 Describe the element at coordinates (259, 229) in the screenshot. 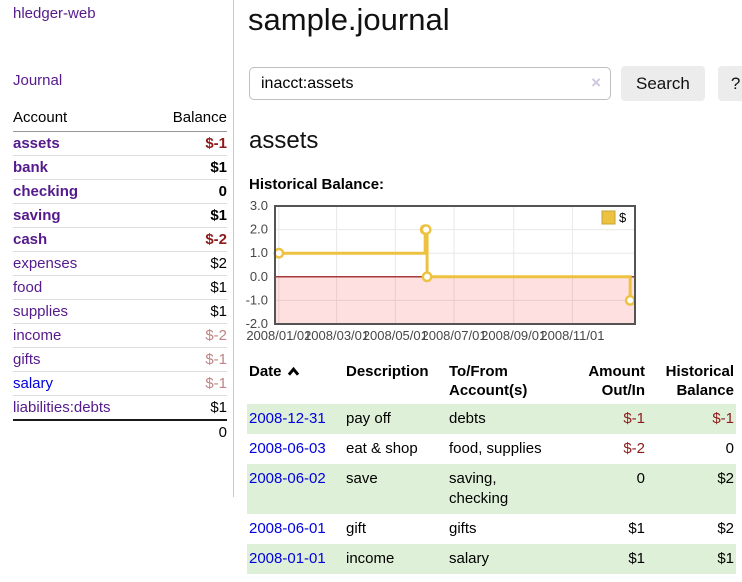

I see `svg-text: 2.0` at that location.